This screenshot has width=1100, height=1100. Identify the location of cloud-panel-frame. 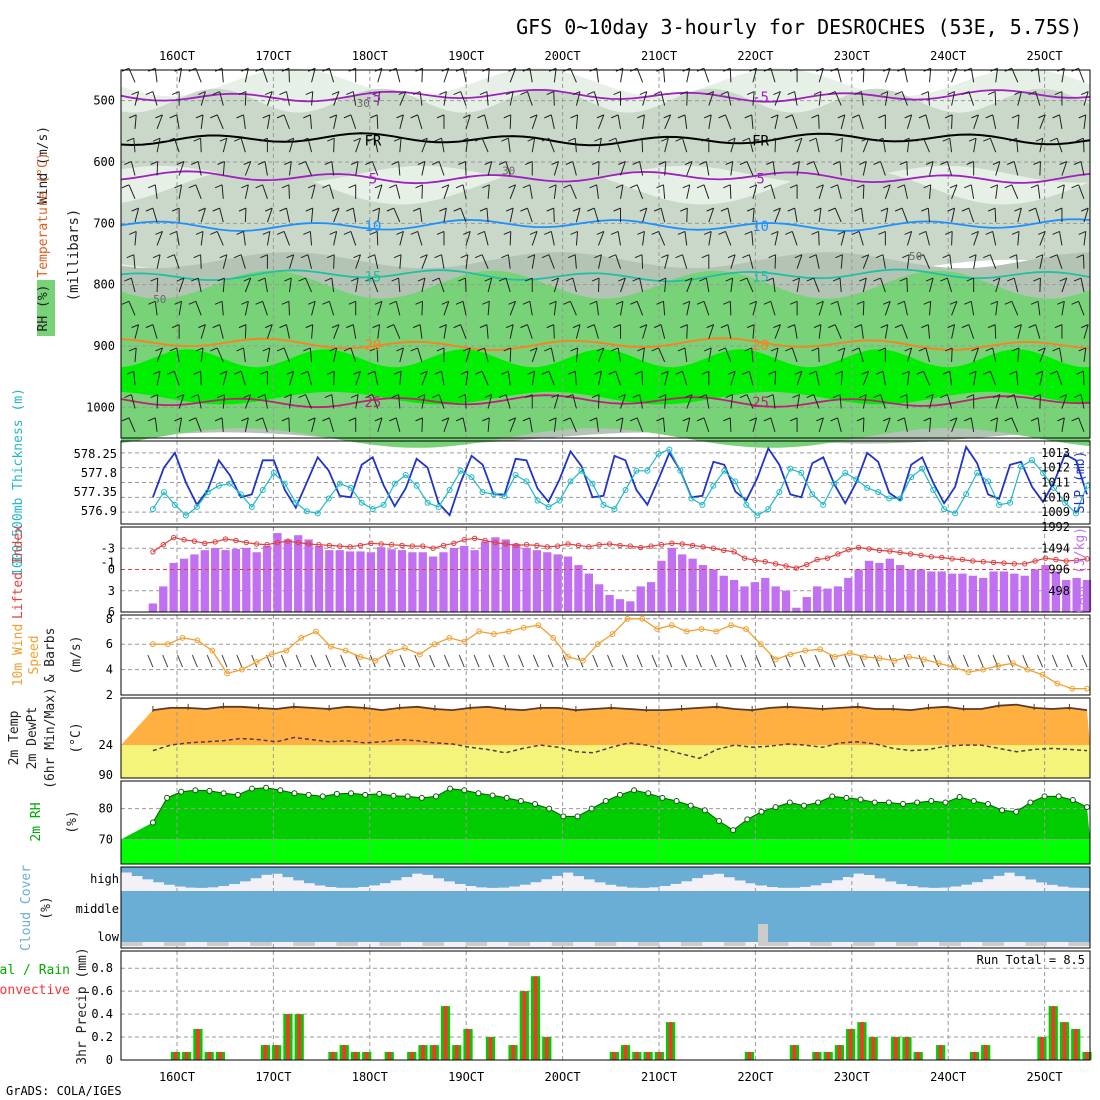
(605, 907).